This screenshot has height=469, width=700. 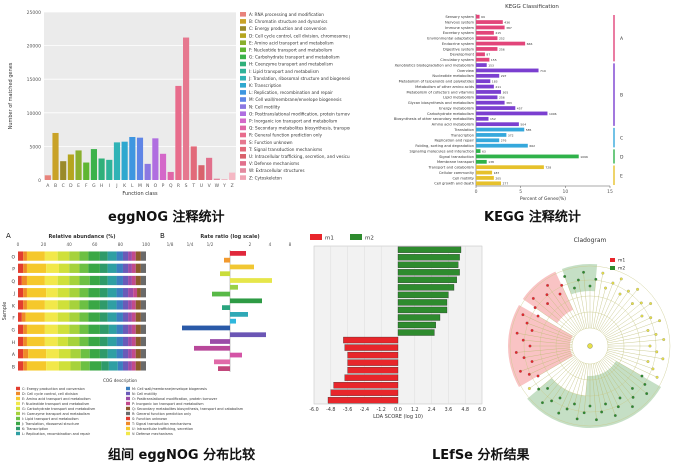 I want to click on kegg-data-label: 585, so click(x=529, y=130).